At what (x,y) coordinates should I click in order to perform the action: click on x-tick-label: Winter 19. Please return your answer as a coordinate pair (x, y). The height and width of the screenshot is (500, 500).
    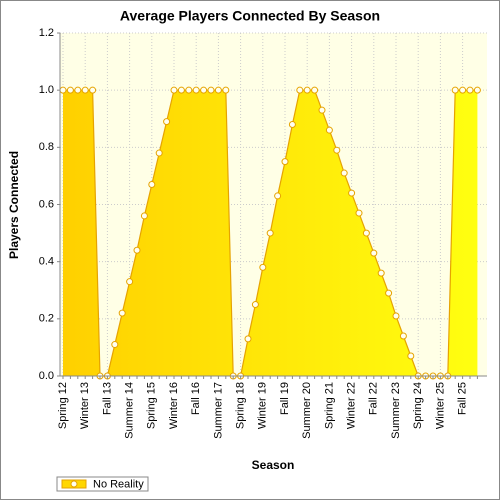
    Looking at the image, I should click on (263, 405).